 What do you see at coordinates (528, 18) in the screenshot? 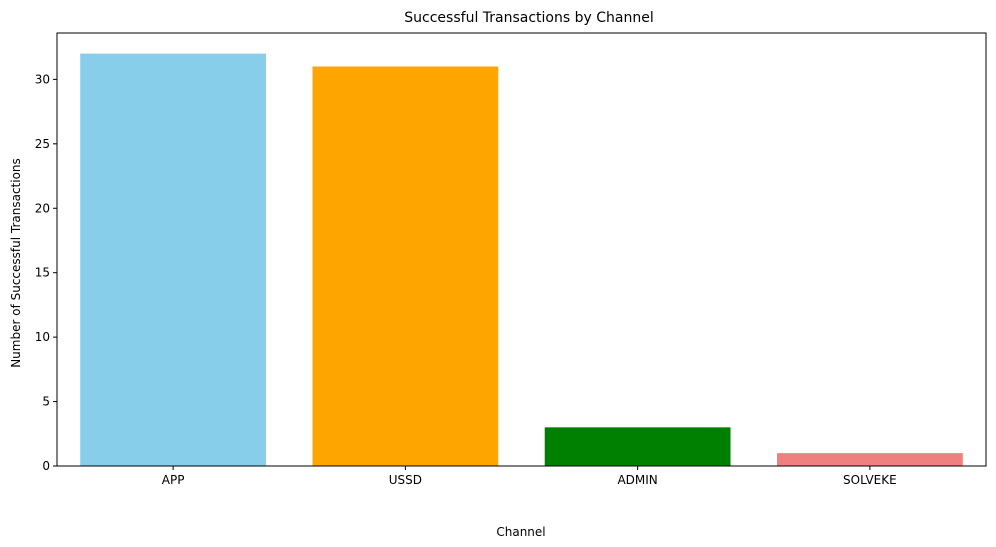
I see `chart-title: Successful Transactions by Channel` at bounding box center [528, 18].